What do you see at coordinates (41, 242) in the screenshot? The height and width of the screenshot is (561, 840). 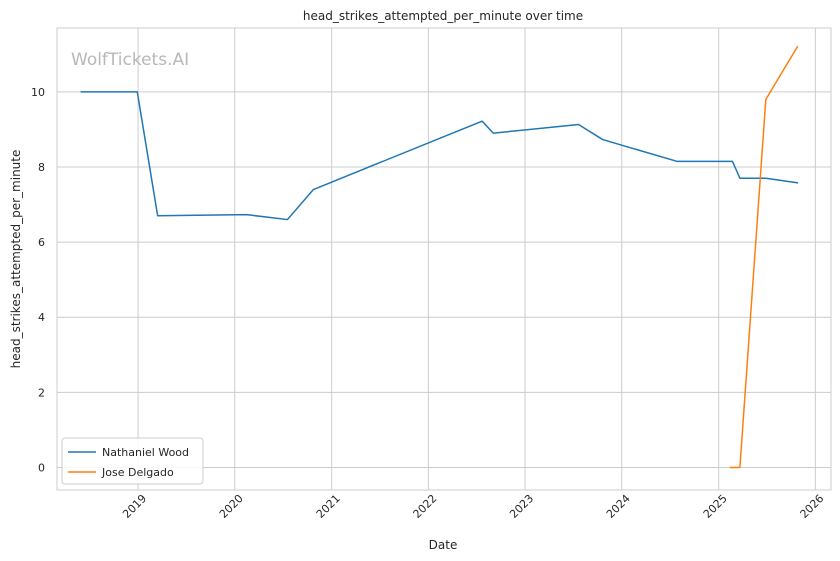 I see `y-tick-label: 6` at bounding box center [41, 242].